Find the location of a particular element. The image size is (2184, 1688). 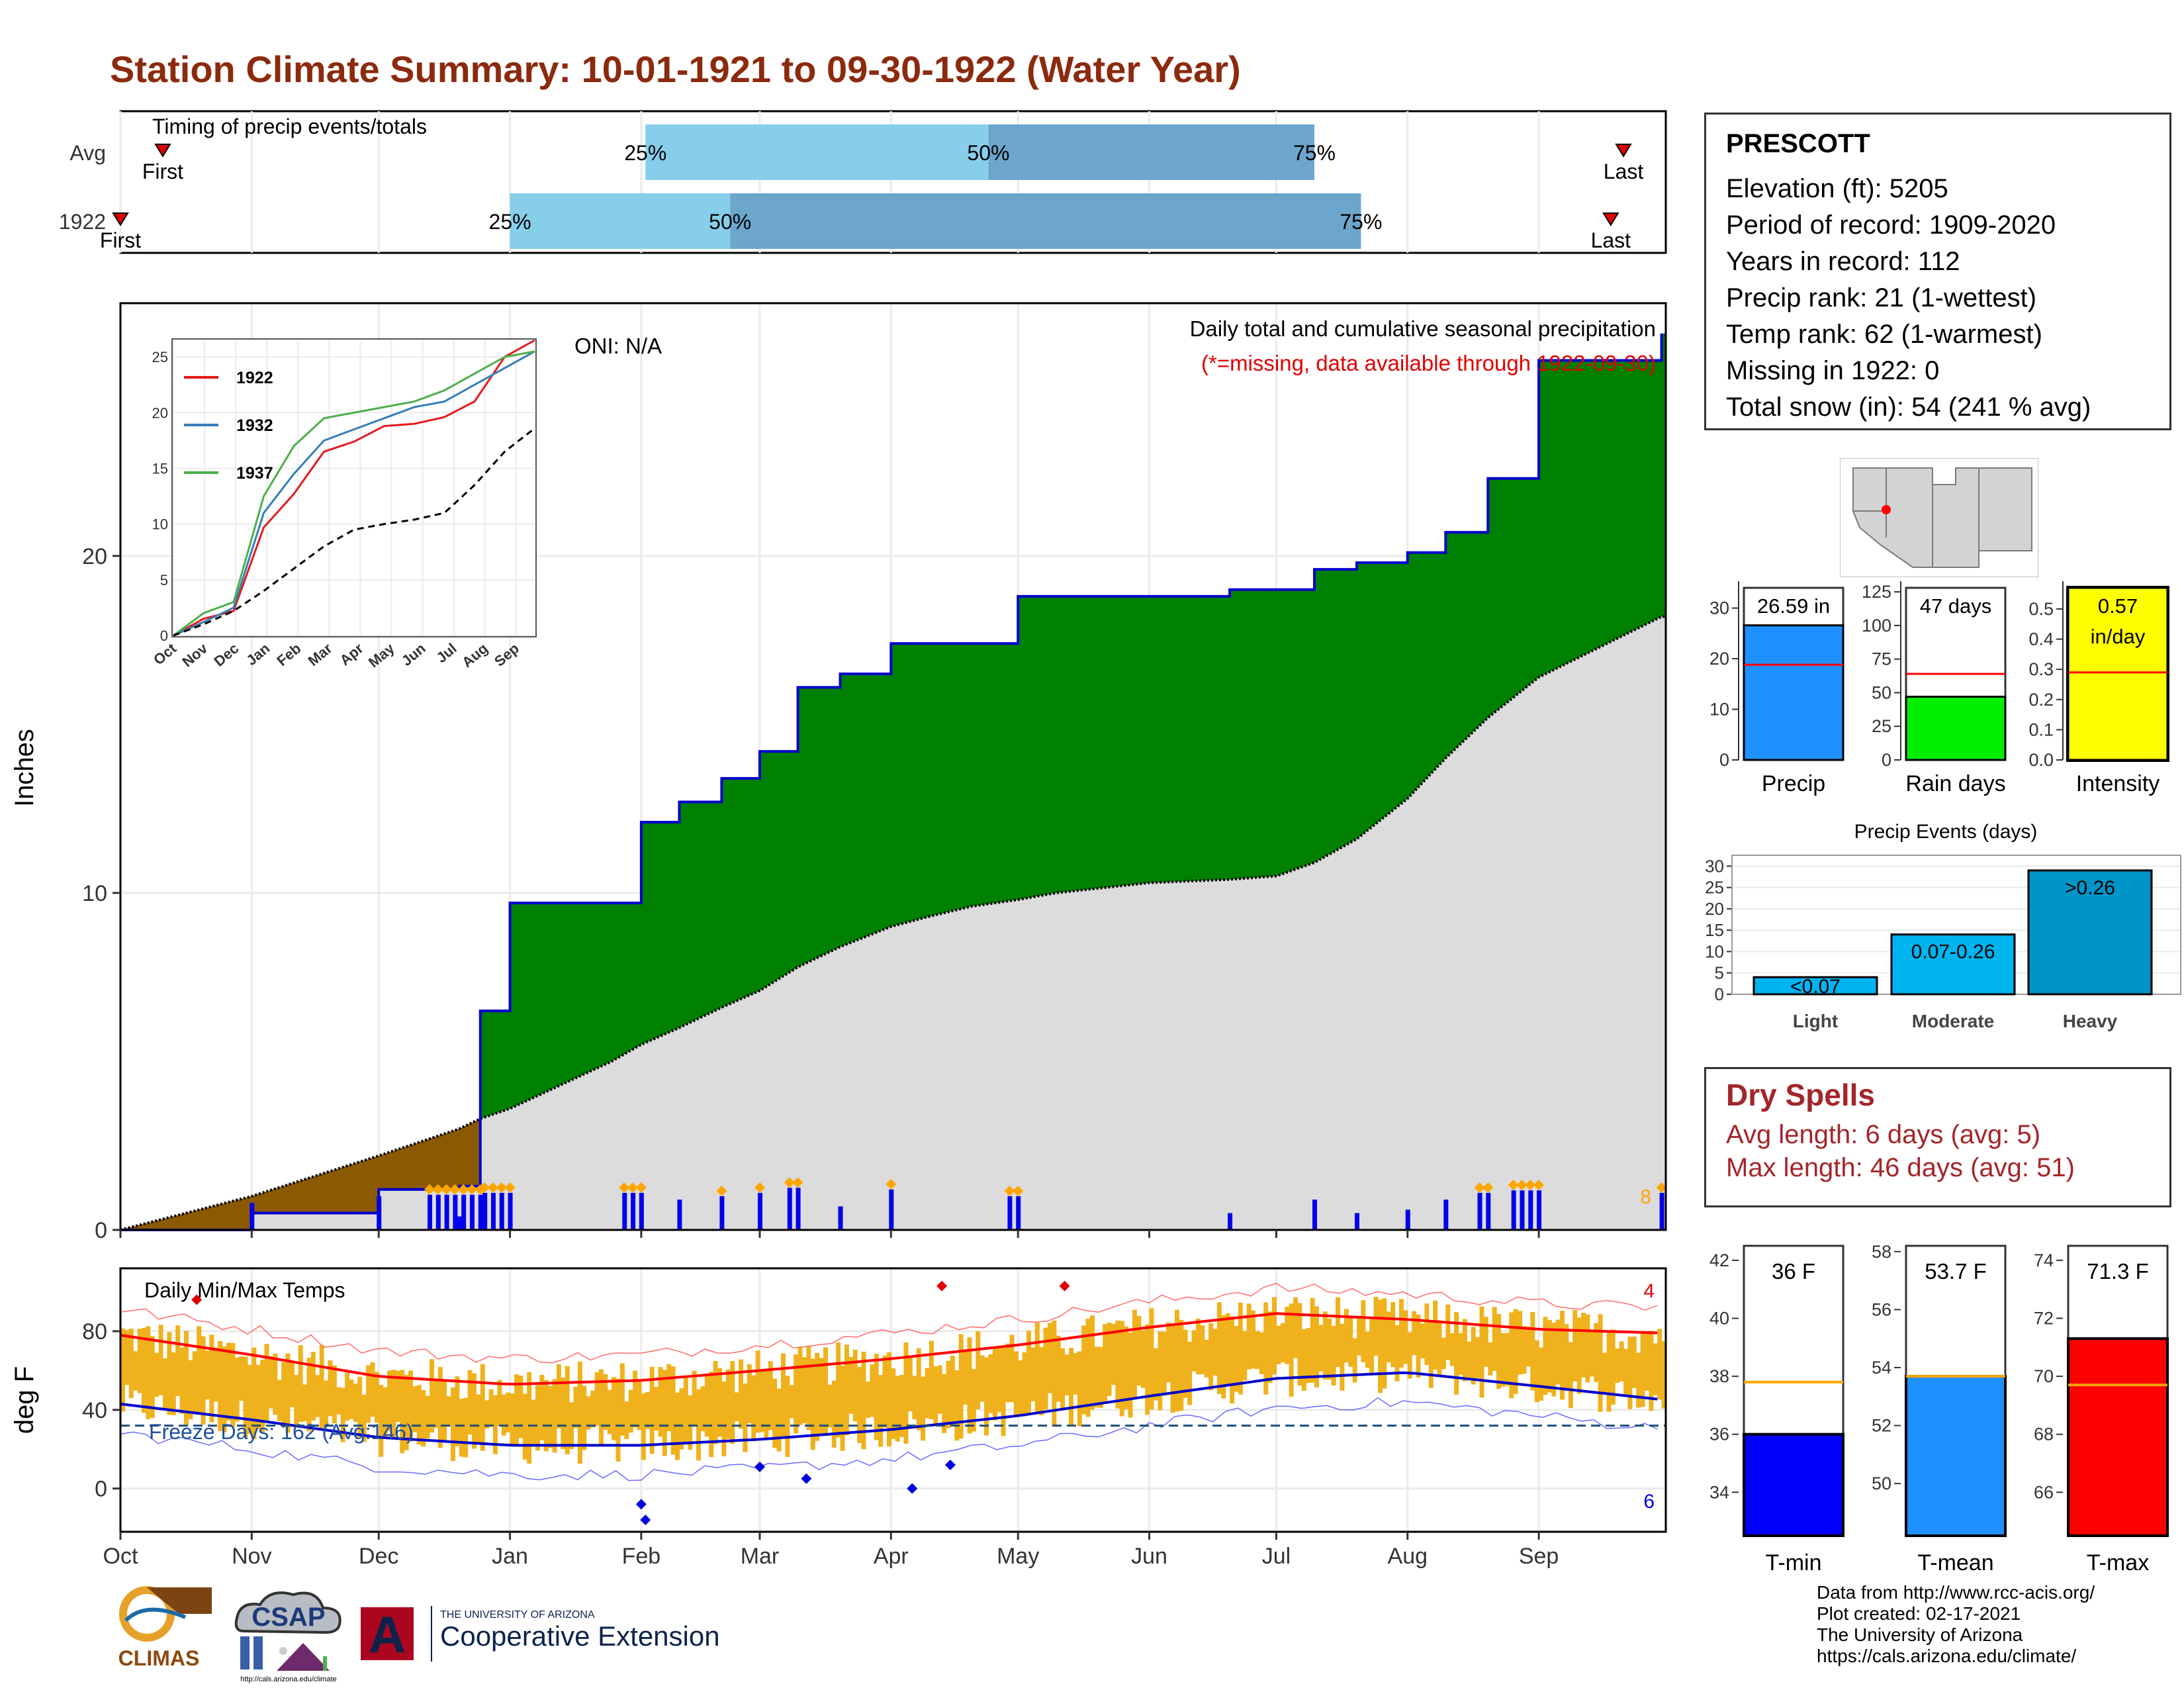

inset-y-tick: 15 is located at coordinates (160, 469).